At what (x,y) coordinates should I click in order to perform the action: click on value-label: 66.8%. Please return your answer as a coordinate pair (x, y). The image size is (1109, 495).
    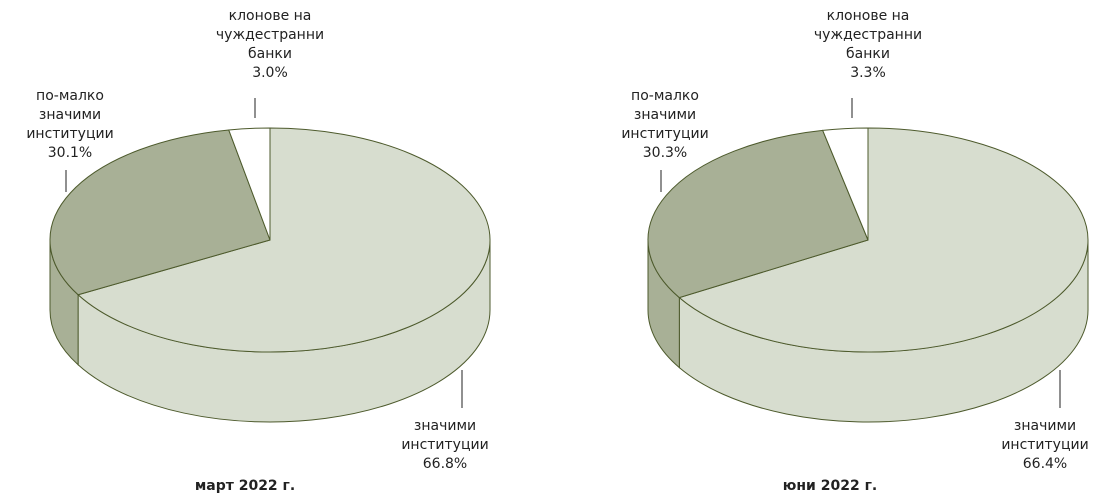
    Looking at the image, I should click on (445, 464).